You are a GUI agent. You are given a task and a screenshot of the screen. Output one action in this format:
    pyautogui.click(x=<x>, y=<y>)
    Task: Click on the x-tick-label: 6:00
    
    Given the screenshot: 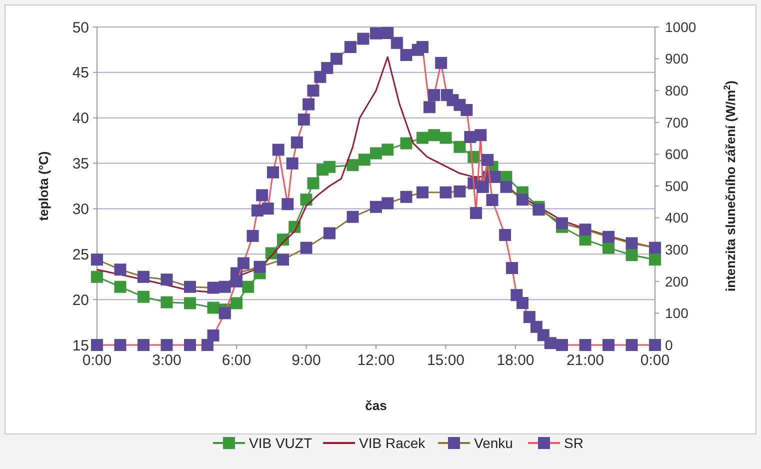 What is the action you would take?
    pyautogui.click(x=237, y=360)
    